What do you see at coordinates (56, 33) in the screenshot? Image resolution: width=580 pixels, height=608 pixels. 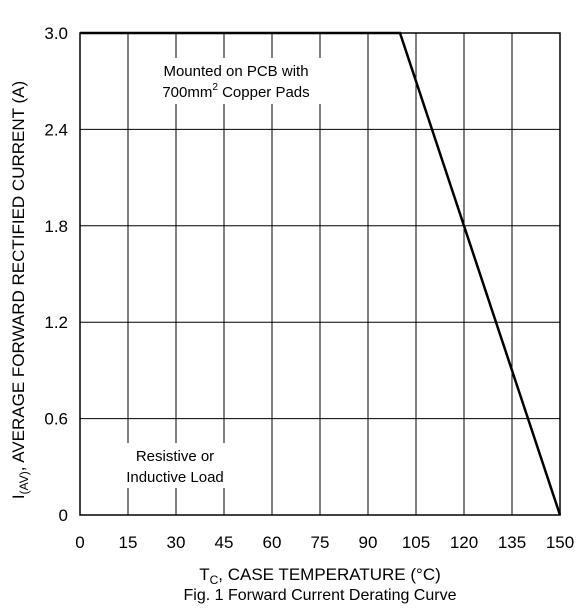 I see `y-tick-label: 3.0` at bounding box center [56, 33].